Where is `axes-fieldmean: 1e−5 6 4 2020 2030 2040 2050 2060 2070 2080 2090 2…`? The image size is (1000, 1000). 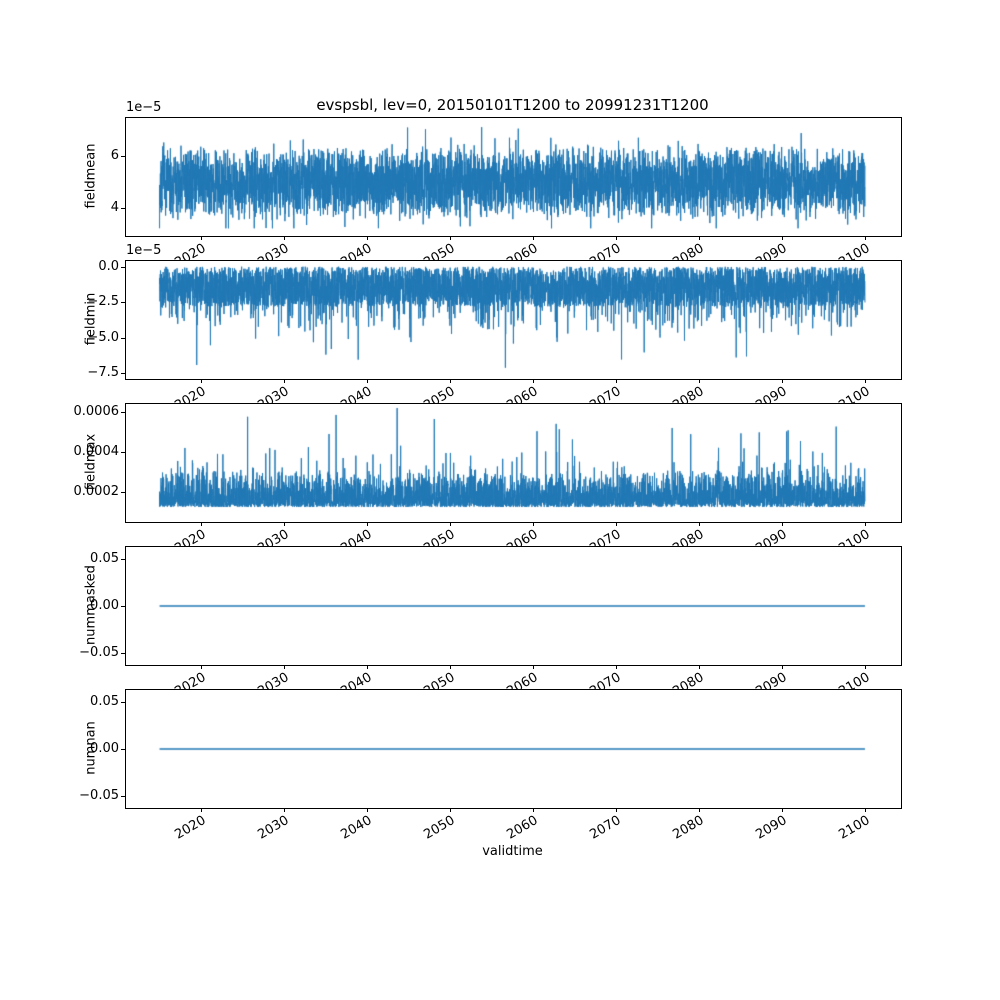 axes-fieldmean: 1e−5 6 4 2020 2030 2040 2050 2060 2070 2080 2090 2… is located at coordinates (506, 185).